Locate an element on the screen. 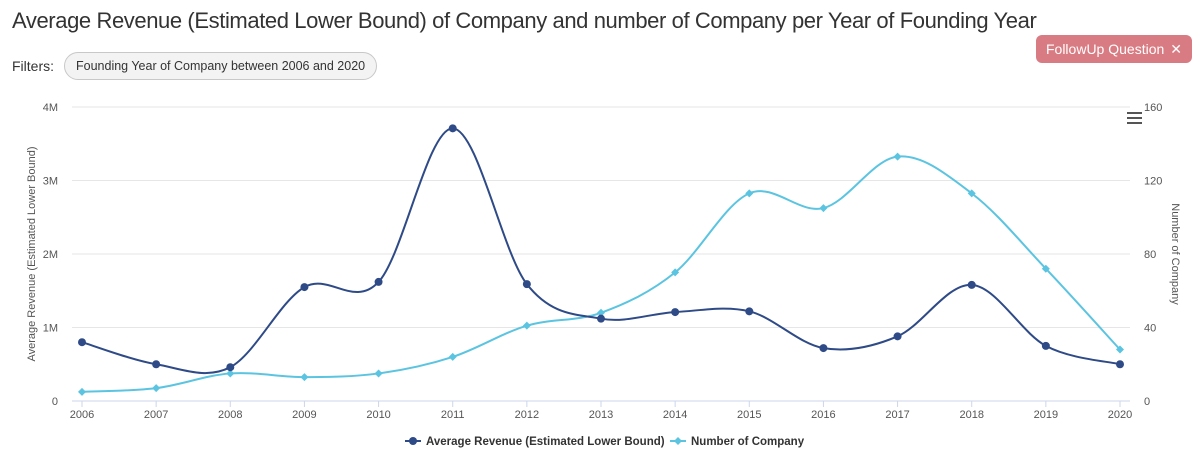  y-left-tick-label: 3M is located at coordinates (50, 182).